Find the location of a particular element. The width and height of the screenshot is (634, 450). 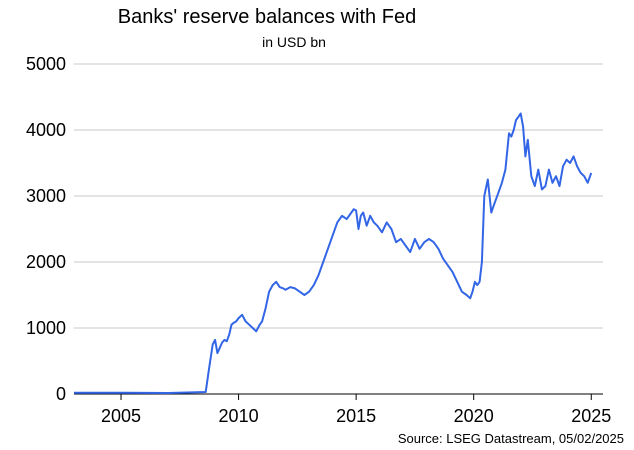

y-tick-label-1000: 1000 is located at coordinates (46, 328).